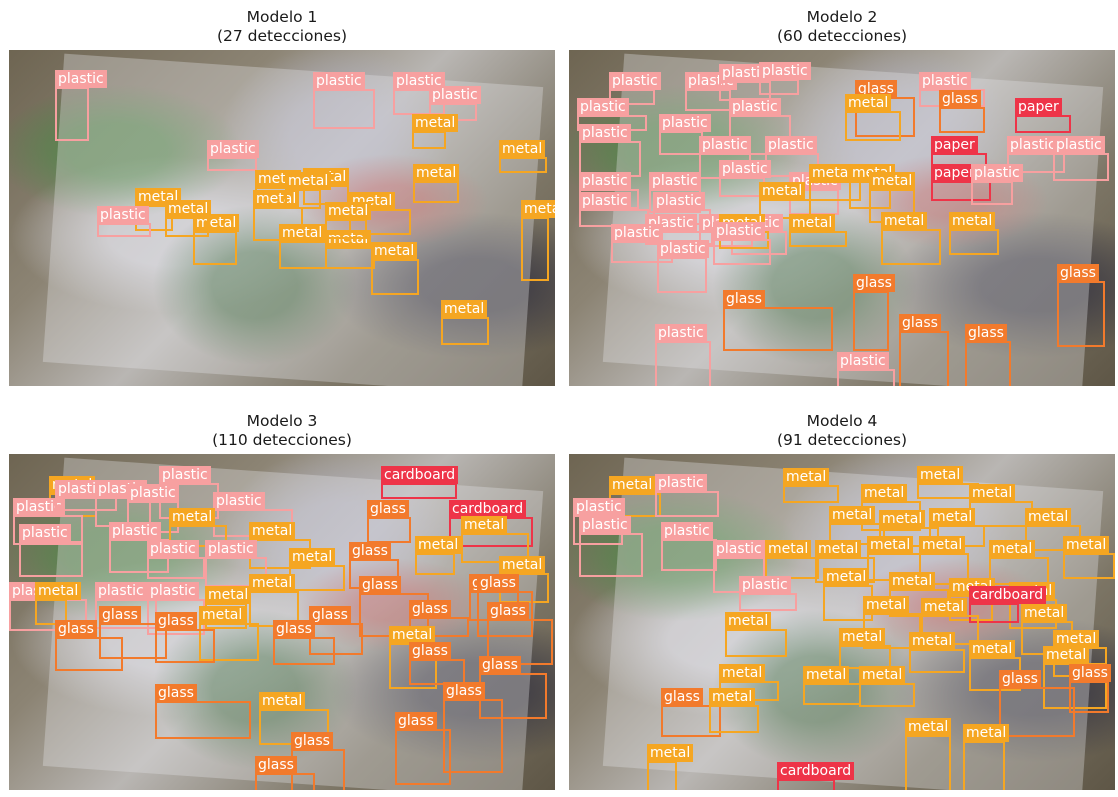 This screenshot has width=1118, height=797. Describe the element at coordinates (282, 440) in the screenshot. I see `panel-subtitle: (110 detecciones)` at that location.